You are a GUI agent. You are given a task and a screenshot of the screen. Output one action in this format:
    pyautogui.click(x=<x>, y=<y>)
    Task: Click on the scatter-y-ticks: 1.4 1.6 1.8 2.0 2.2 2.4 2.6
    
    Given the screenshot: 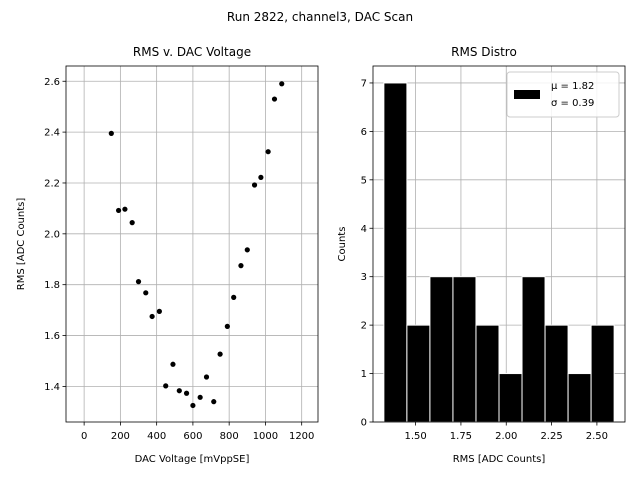 What is the action you would take?
    pyautogui.click(x=55, y=235)
    